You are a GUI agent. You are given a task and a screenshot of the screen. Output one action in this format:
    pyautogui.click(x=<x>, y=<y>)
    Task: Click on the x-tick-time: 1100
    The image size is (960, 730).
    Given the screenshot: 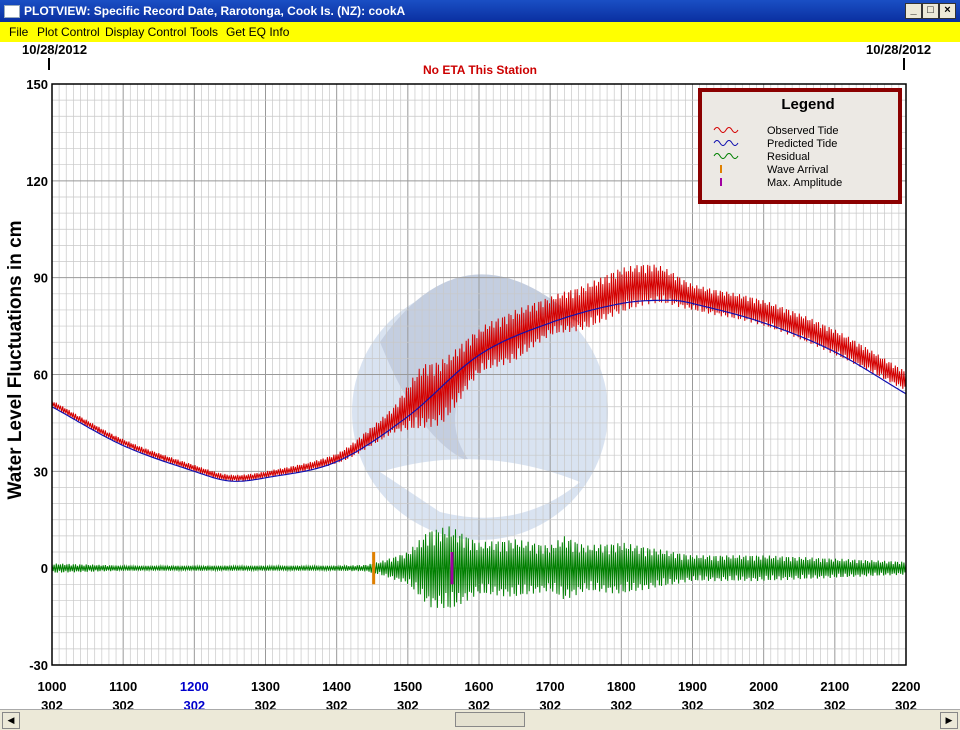 What is the action you would take?
    pyautogui.click(x=123, y=686)
    